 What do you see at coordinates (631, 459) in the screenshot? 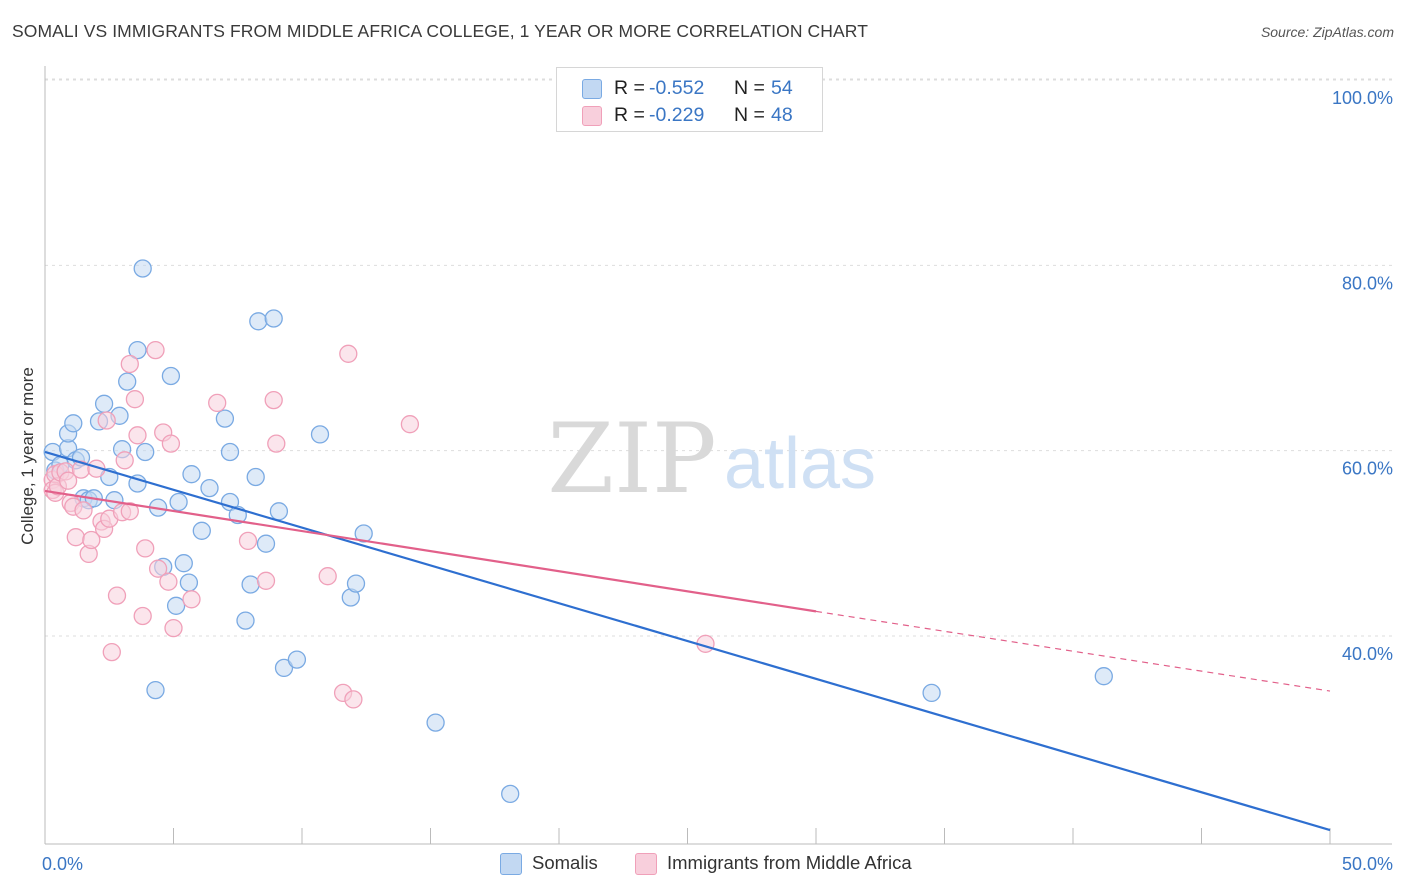
I see `watermark-zip: ZIP` at bounding box center [631, 459].